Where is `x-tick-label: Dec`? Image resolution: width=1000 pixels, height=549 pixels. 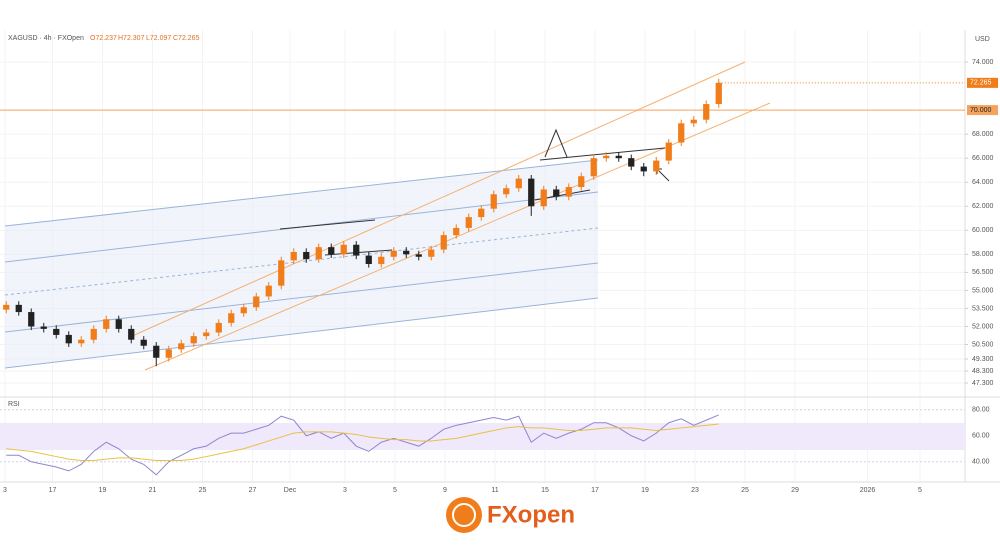 x-tick-label: Dec is located at coordinates (290, 490).